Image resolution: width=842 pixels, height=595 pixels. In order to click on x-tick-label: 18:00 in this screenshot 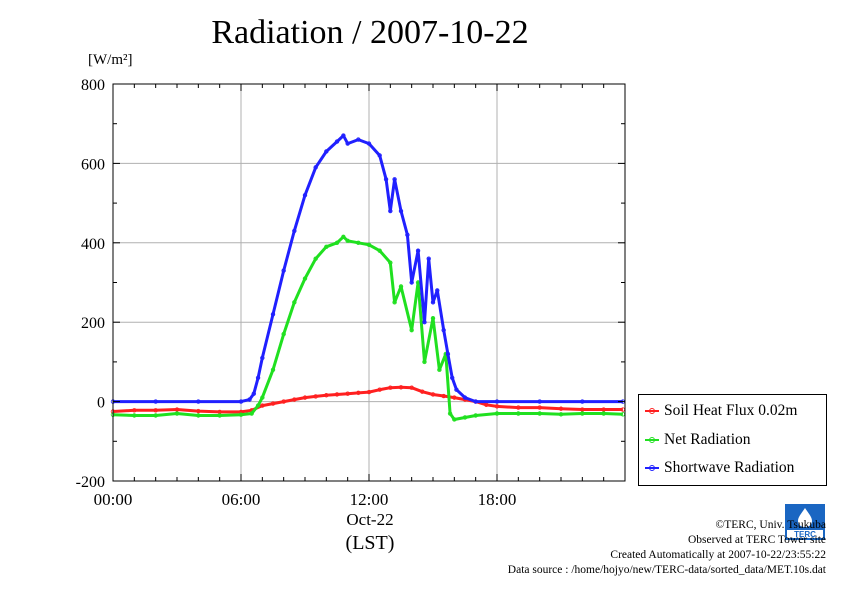, I will do `click(497, 499)`.